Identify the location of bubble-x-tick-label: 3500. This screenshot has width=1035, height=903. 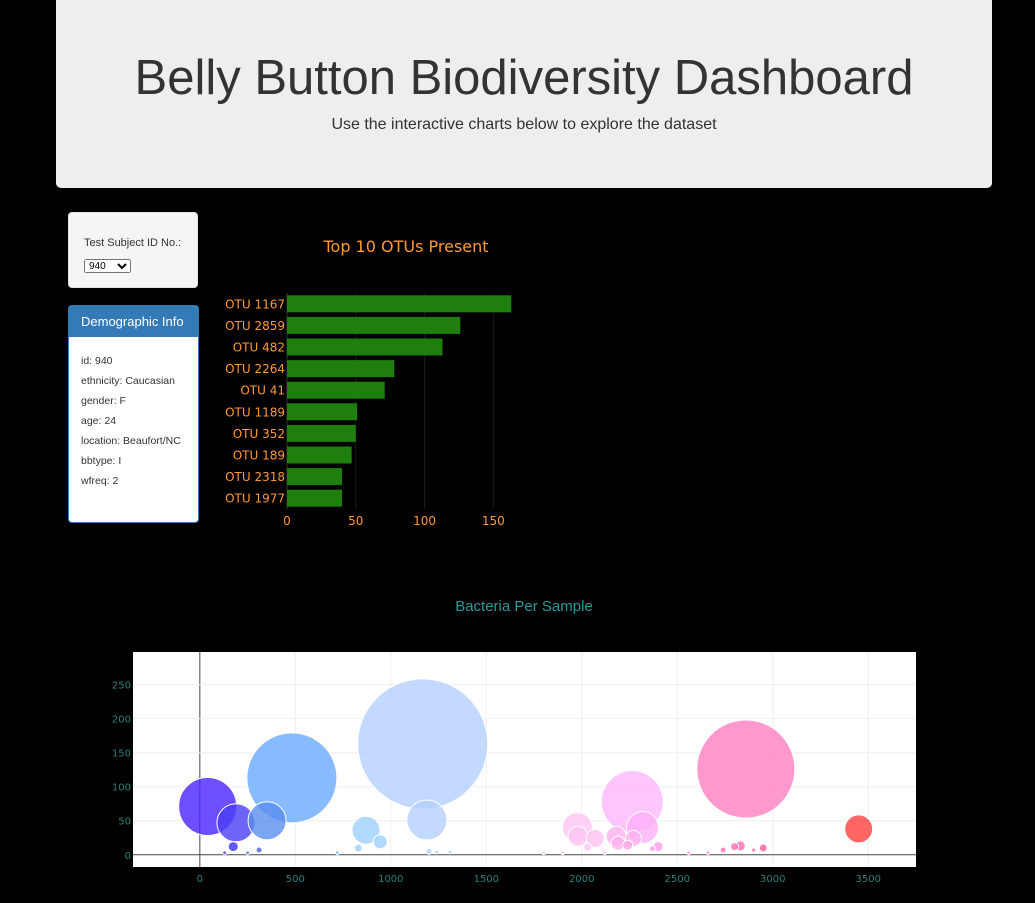
(868, 879).